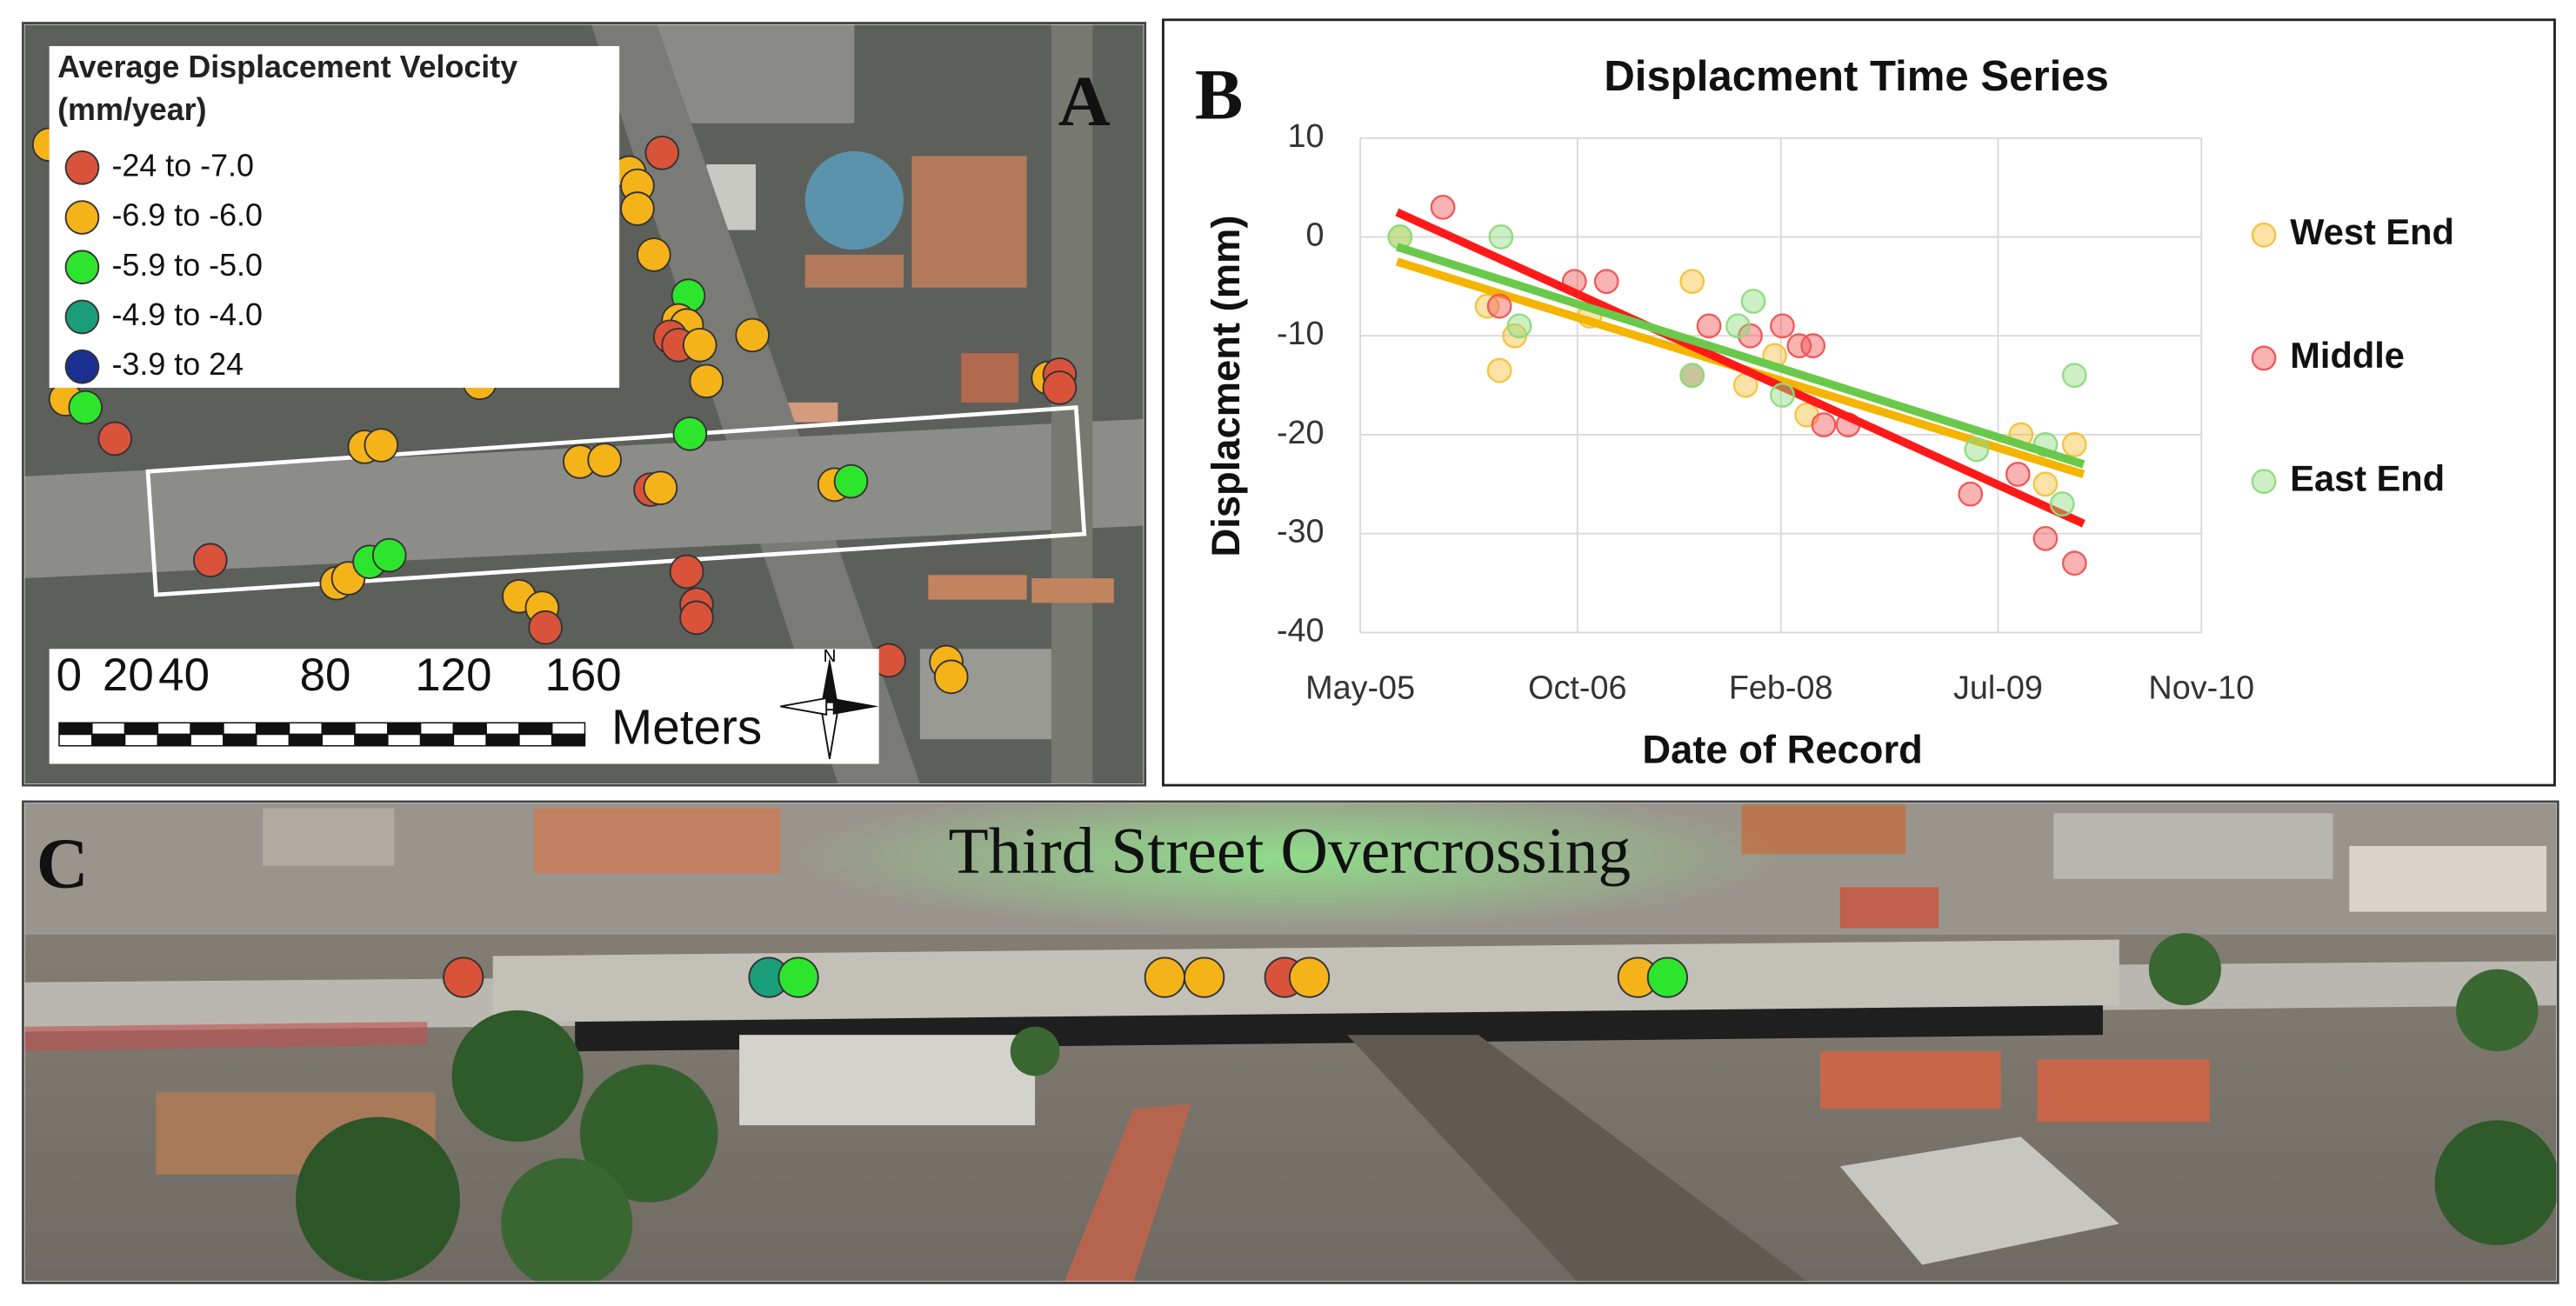 The width and height of the screenshot is (2576, 1306). What do you see at coordinates (69, 675) in the screenshot?
I see `scale-label: 0` at bounding box center [69, 675].